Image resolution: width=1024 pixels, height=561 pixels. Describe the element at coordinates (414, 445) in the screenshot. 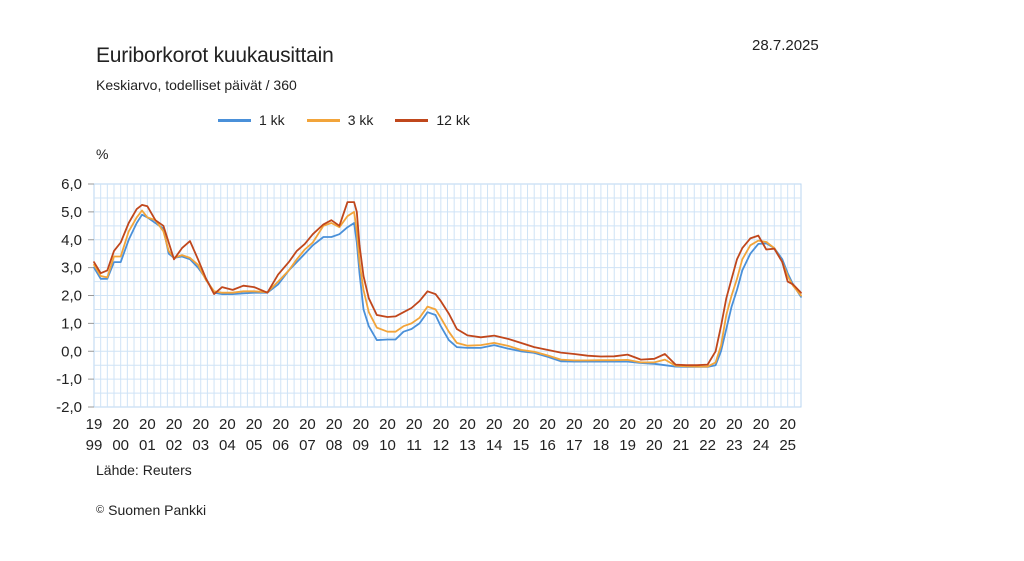

I see `x-tick-label-bottom: 11` at that location.